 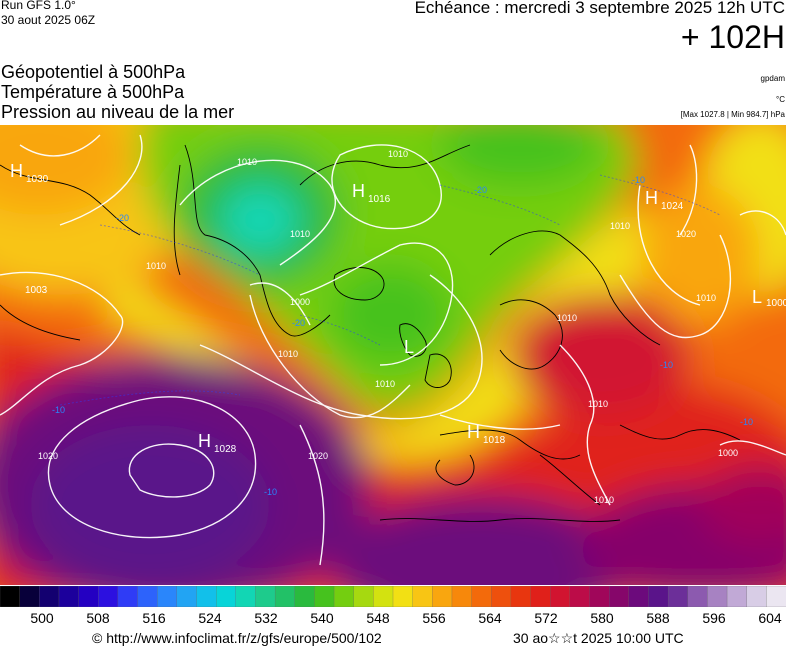 What do you see at coordinates (38, 6) in the screenshot?
I see `run-label: Run GFS 1.0°` at bounding box center [38, 6].